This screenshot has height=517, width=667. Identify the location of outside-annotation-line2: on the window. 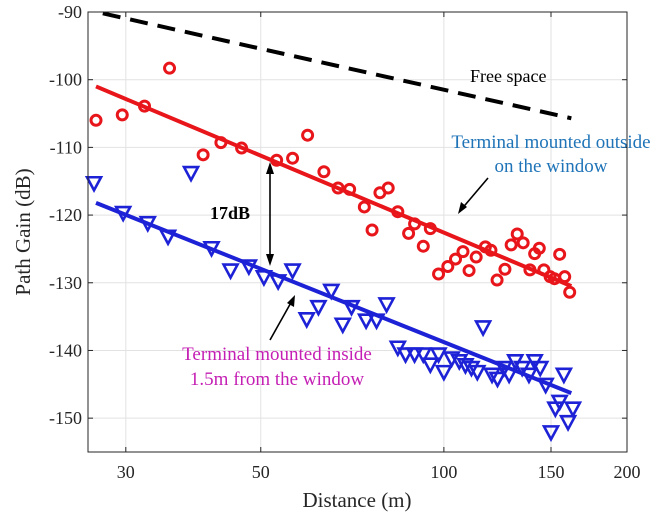
(551, 166).